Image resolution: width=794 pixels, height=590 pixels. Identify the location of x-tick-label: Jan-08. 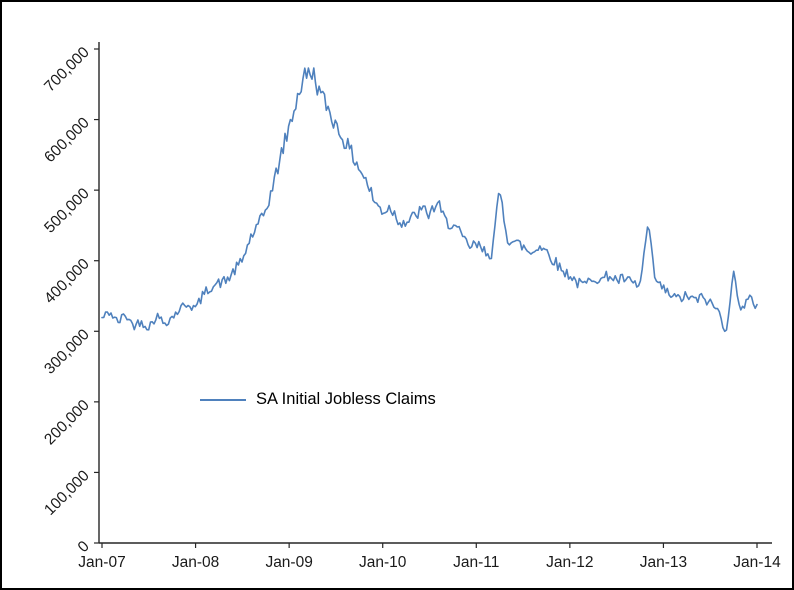
(195, 562).